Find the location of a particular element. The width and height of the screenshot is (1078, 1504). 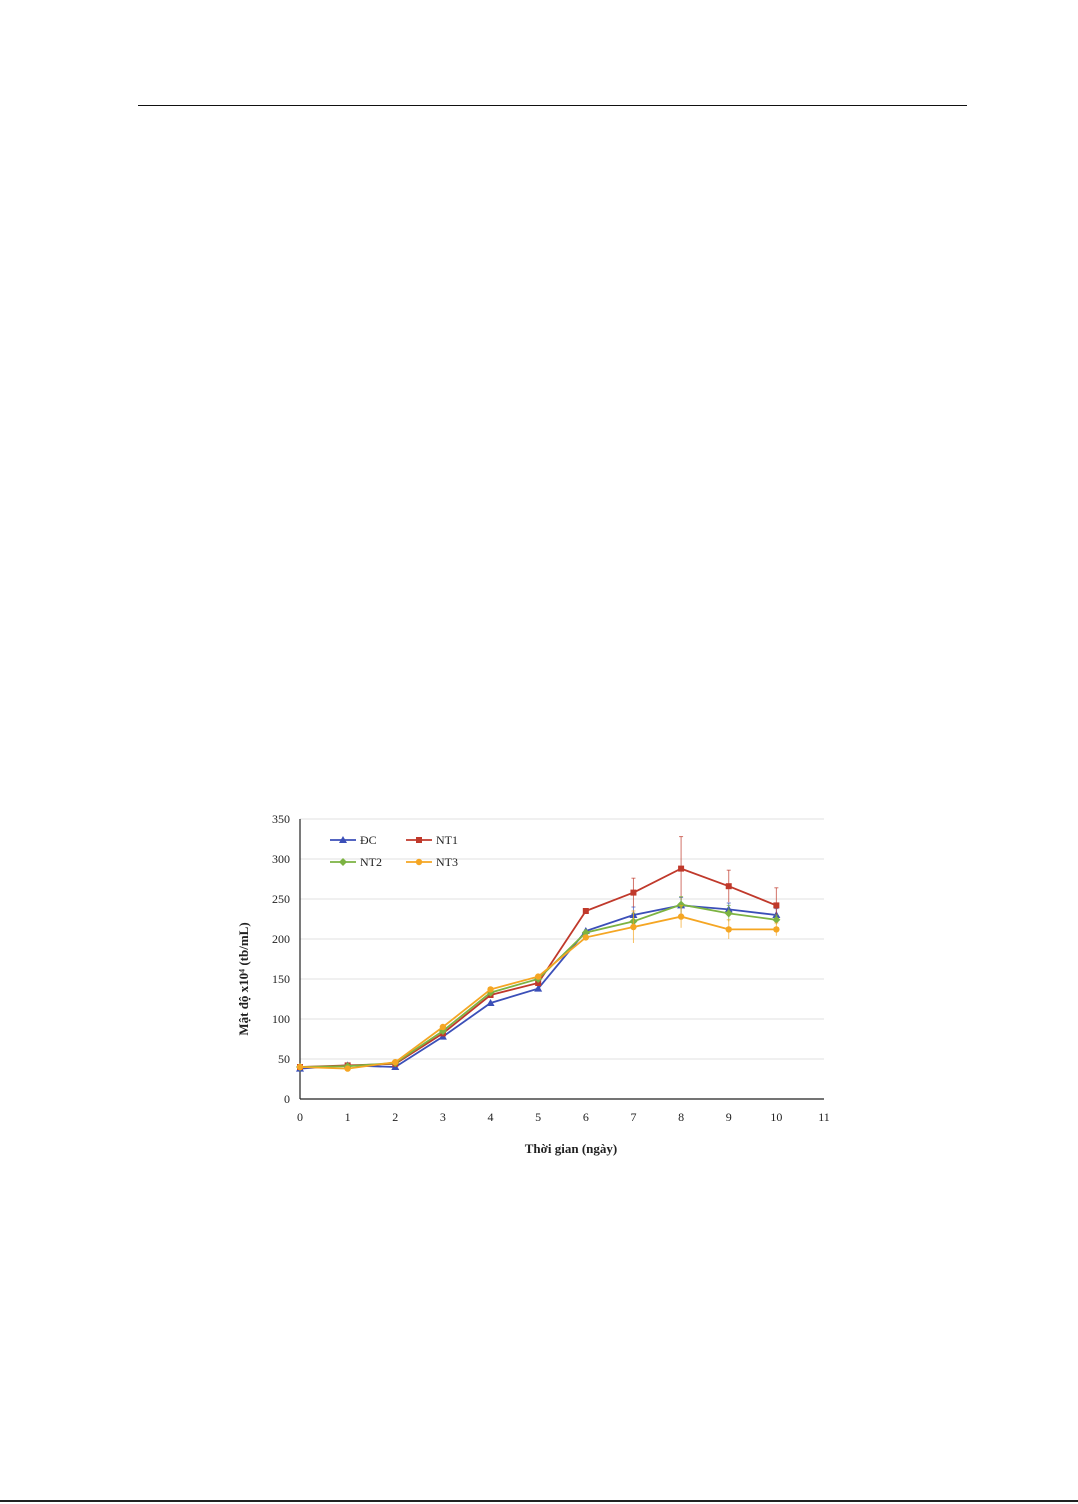

y-tick-label: 150 is located at coordinates (281, 979).